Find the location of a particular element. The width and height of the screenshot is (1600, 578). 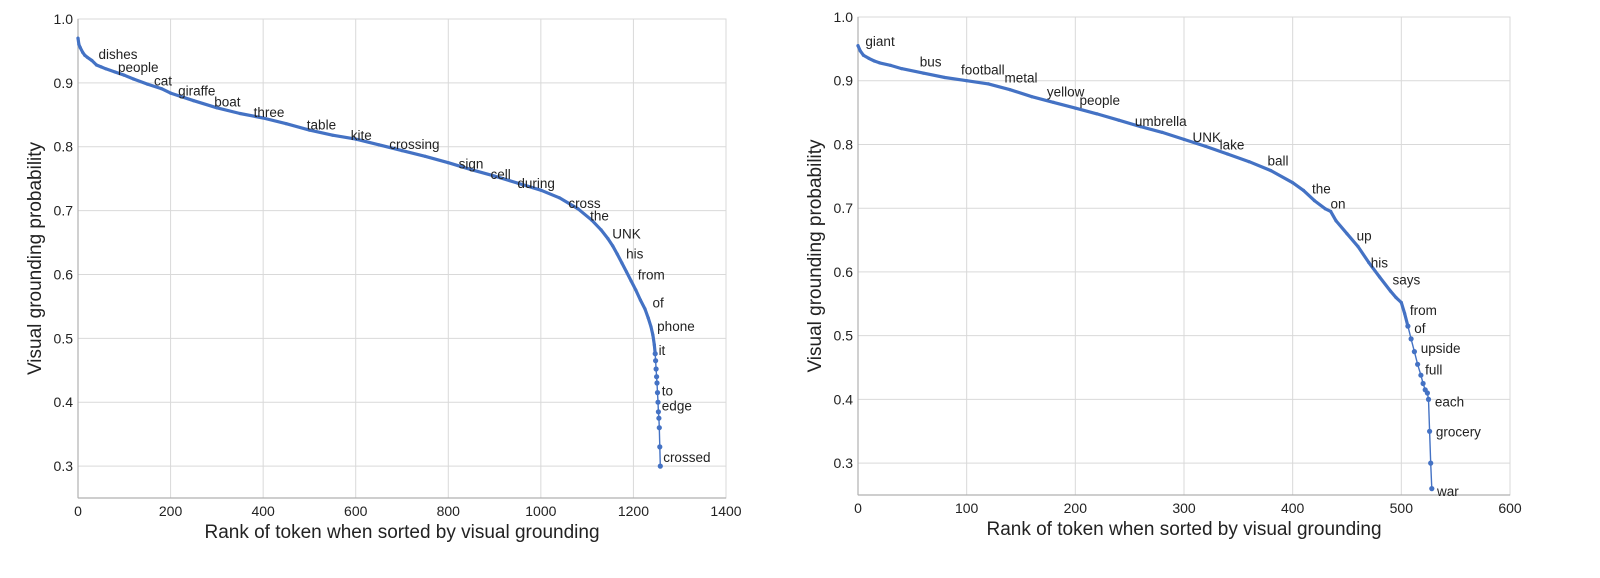

left-y-tick-label: 1.0 is located at coordinates (64, 19).